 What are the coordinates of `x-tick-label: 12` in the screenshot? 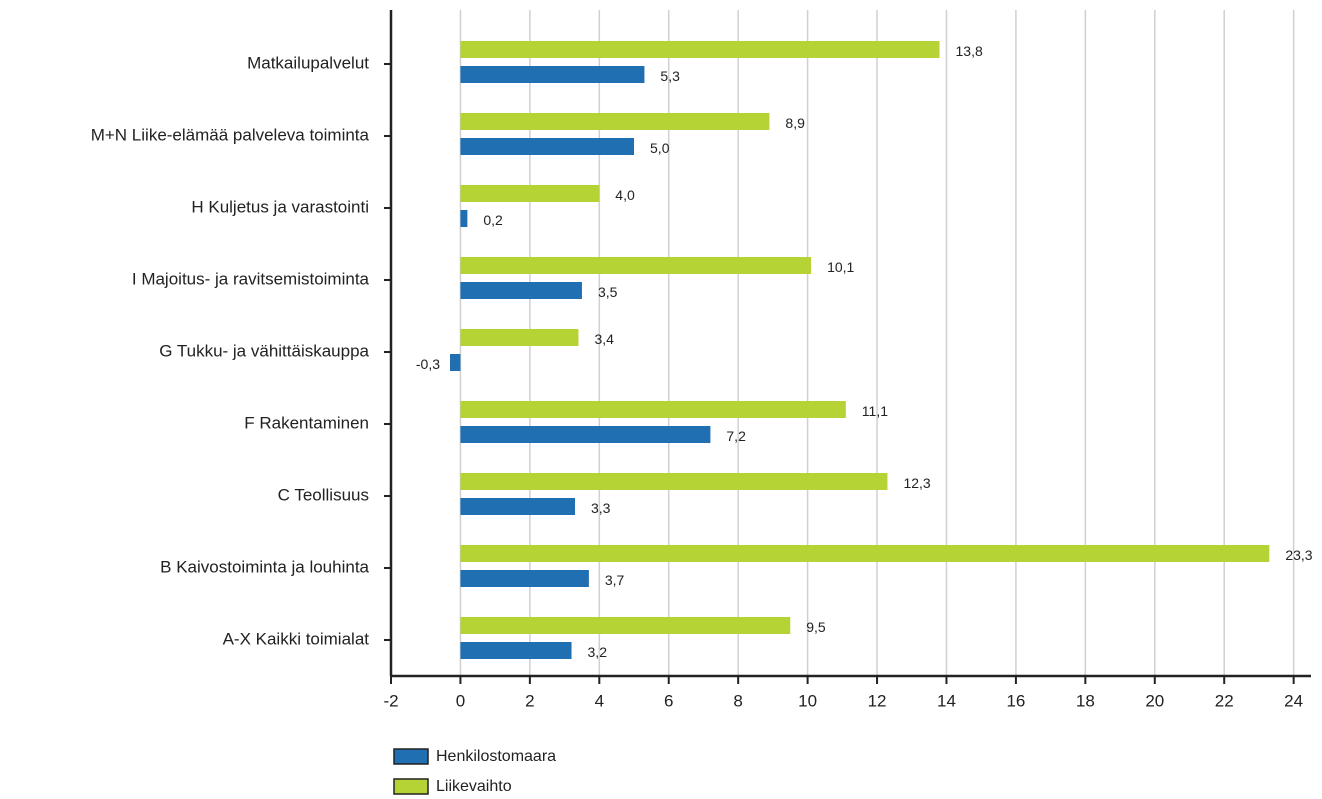 It's located at (877, 700).